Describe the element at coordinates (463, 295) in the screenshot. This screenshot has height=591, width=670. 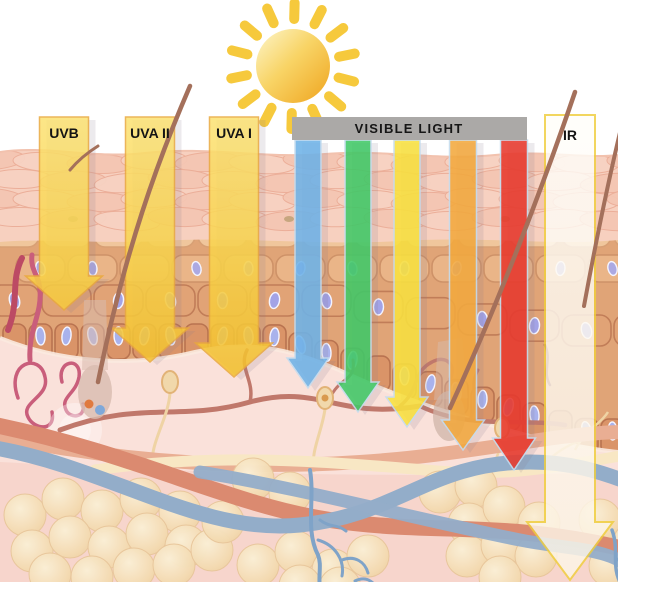
I see `orange-light-arrow` at that location.